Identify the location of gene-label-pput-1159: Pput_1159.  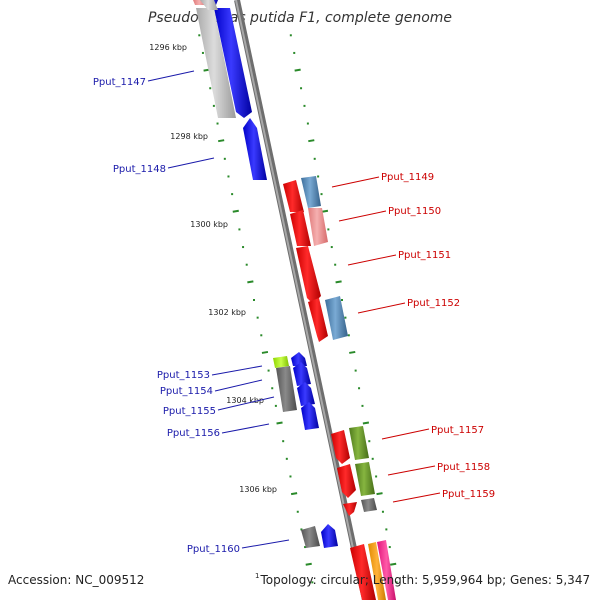
(468, 494).